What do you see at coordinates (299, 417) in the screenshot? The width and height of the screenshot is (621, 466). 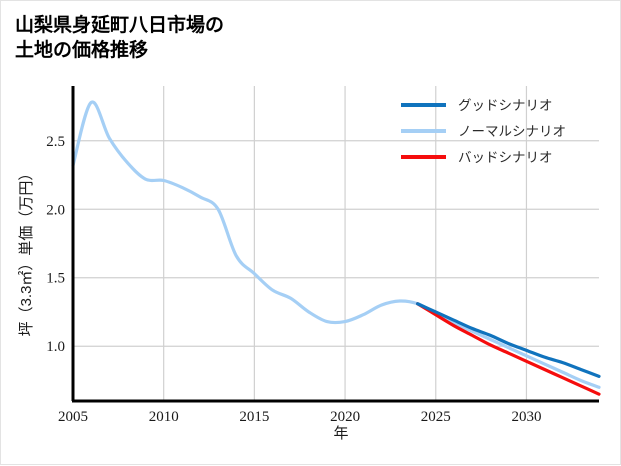 I see `x-axis-tick-labels: 2005 2010 2015 2020 2025 2030` at bounding box center [299, 417].